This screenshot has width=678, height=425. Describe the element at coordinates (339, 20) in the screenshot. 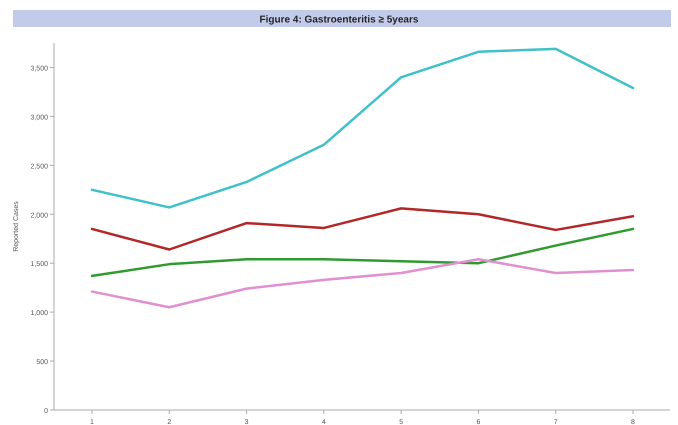

I see `chart-title: Figure 4: Gastroenteritis ≥ 5years` at that location.